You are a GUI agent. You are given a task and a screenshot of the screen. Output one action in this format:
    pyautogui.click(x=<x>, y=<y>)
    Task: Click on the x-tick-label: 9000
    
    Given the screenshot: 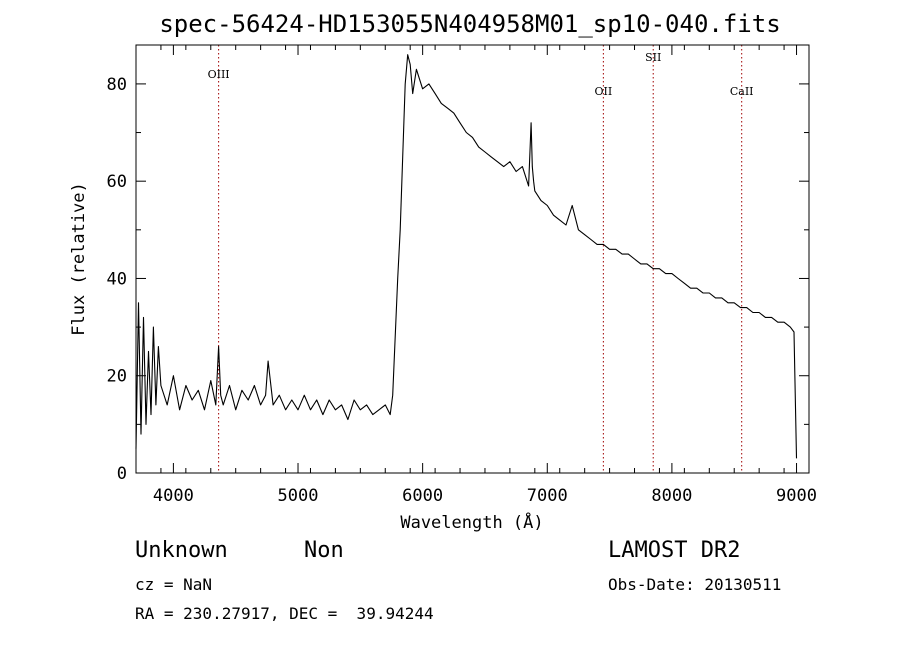 What is the action you would take?
    pyautogui.click(x=796, y=496)
    